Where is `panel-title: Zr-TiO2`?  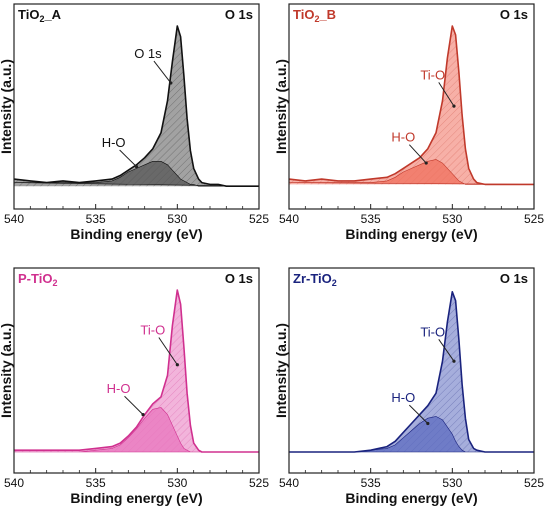 panel-title: Zr-TiO2 is located at coordinates (315, 279).